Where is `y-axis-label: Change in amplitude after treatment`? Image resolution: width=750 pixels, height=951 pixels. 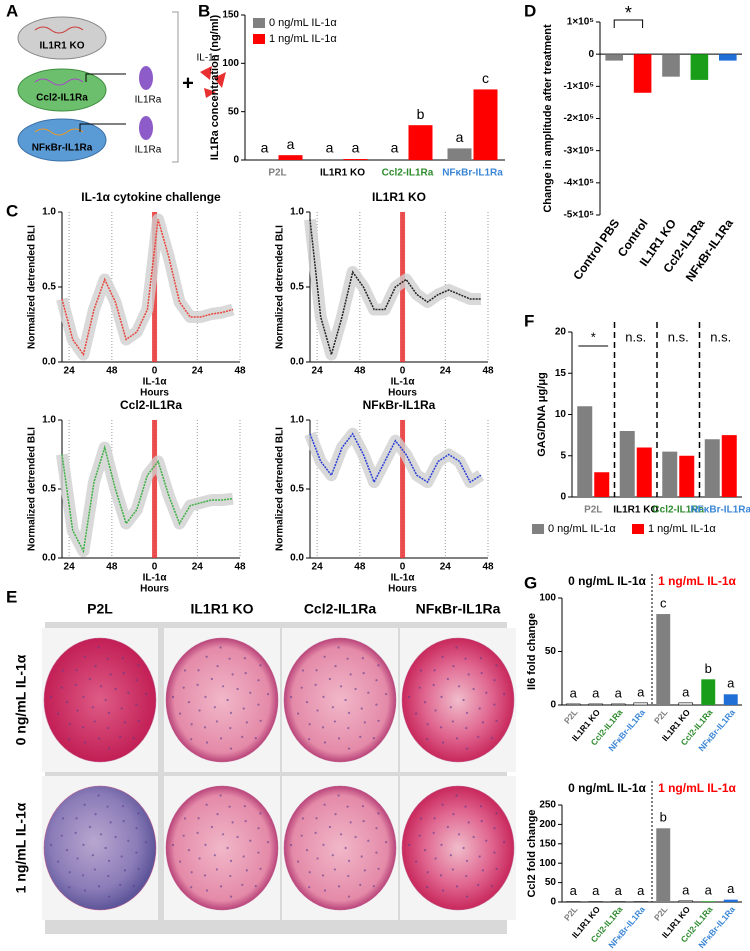
y-axis-label: Change in amplitude after treatment is located at coordinates (548, 118).